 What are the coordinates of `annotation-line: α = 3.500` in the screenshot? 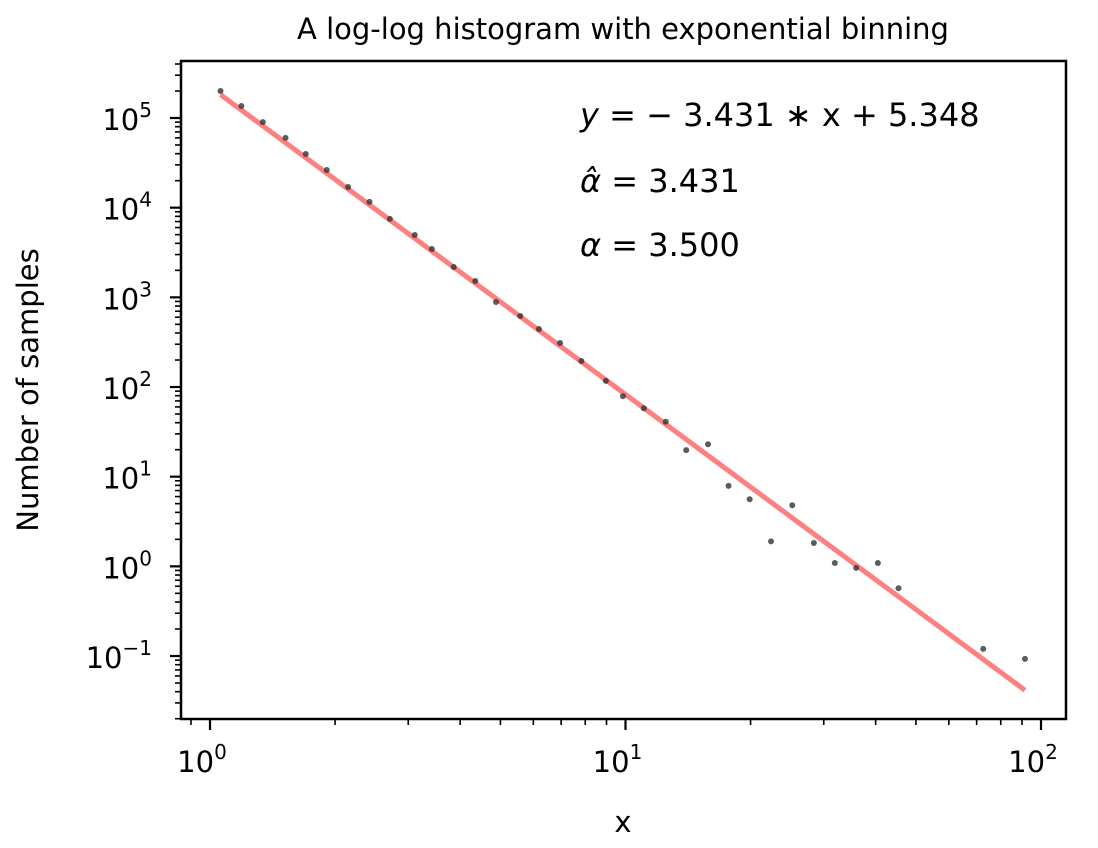 It's located at (660, 245).